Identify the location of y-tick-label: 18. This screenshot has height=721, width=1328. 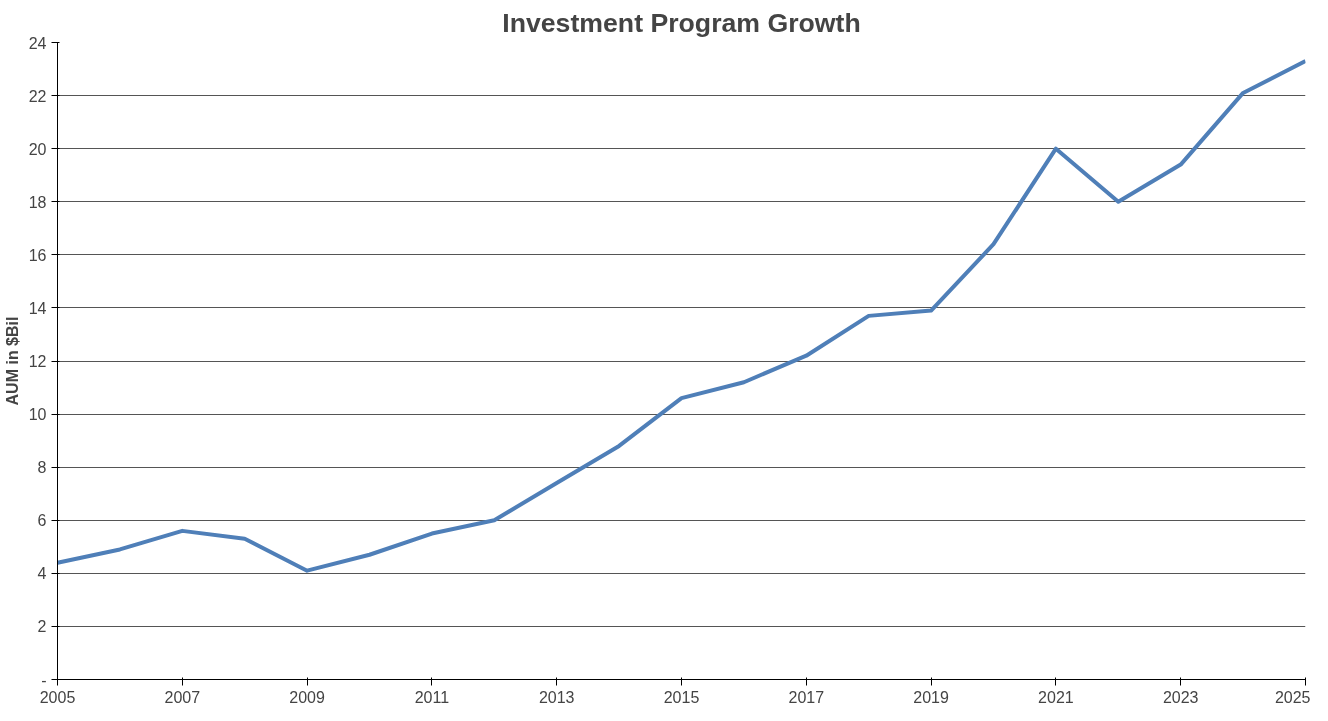
(37, 202).